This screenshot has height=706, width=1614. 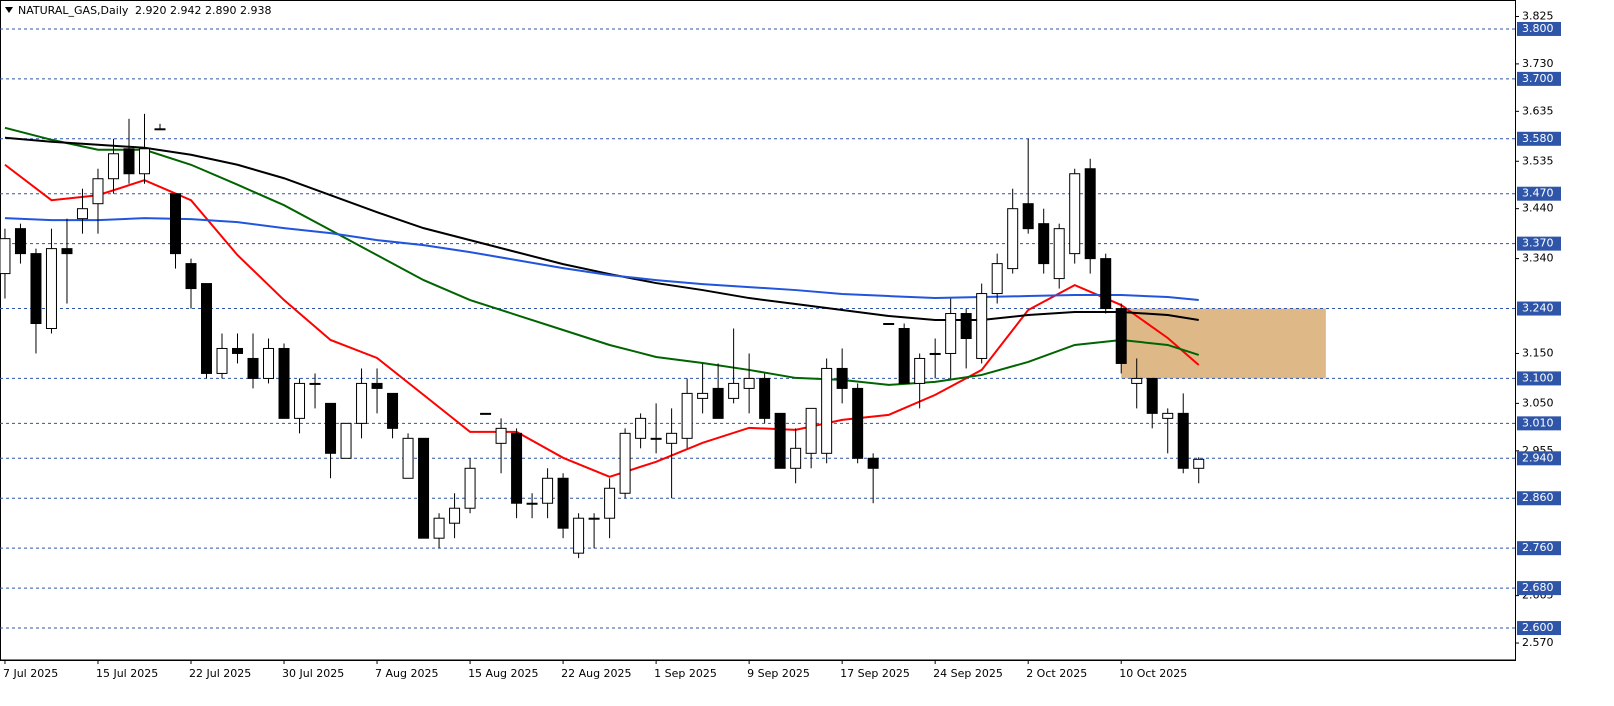 What do you see at coordinates (73, 10) in the screenshot?
I see `chart-title: NATURAL_GAS,Daily` at bounding box center [73, 10].